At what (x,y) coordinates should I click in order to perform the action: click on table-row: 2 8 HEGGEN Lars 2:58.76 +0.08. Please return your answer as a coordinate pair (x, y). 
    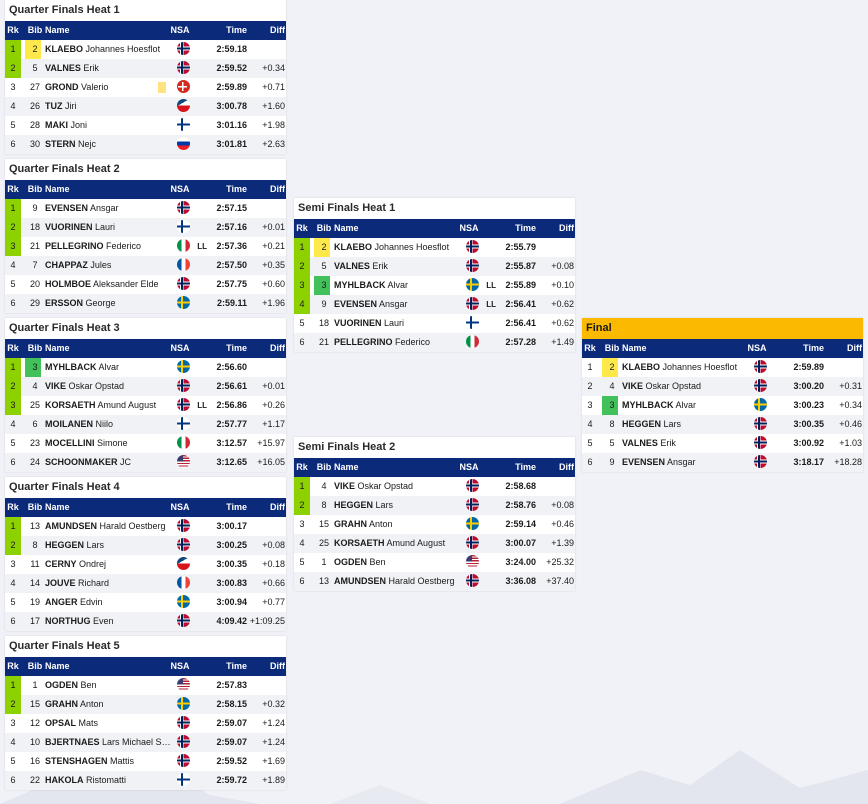
    Looking at the image, I should click on (434, 505).